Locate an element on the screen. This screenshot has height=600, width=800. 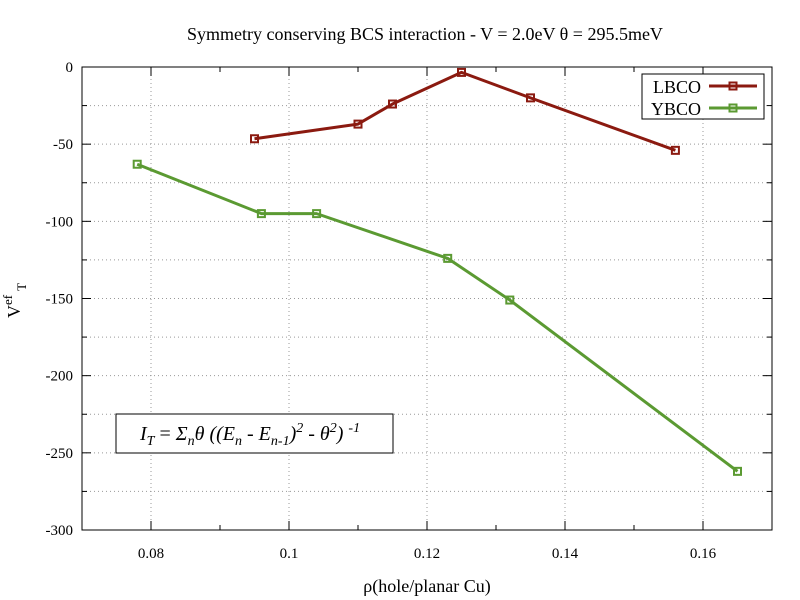
x-tick-label: 0.12 is located at coordinates (427, 554).